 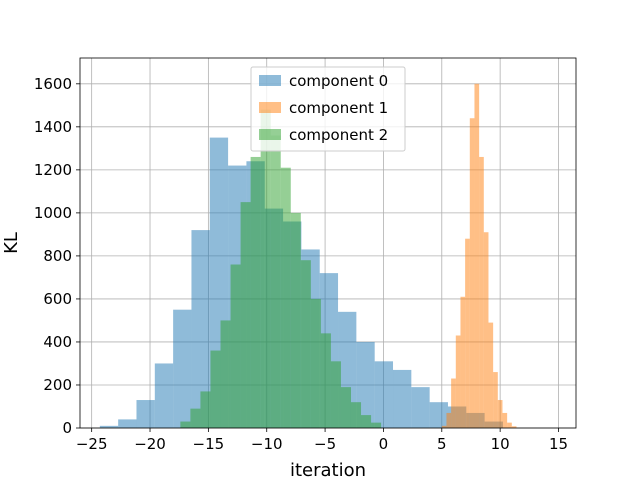 I want to click on y-tick-label: 1200, so click(x=53, y=170).